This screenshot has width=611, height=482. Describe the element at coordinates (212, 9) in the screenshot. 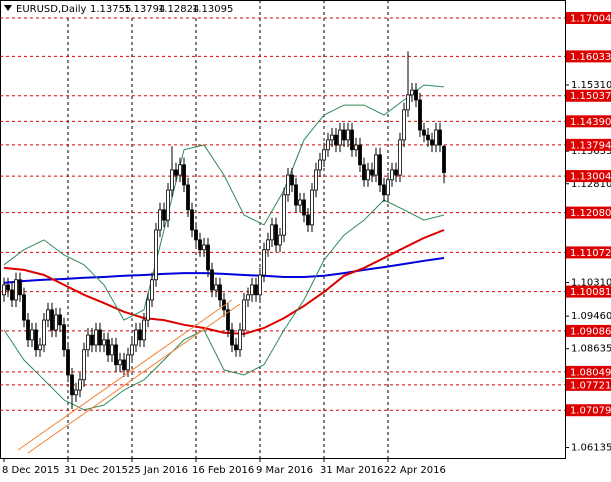

I see `header-close: 1.13095` at that location.